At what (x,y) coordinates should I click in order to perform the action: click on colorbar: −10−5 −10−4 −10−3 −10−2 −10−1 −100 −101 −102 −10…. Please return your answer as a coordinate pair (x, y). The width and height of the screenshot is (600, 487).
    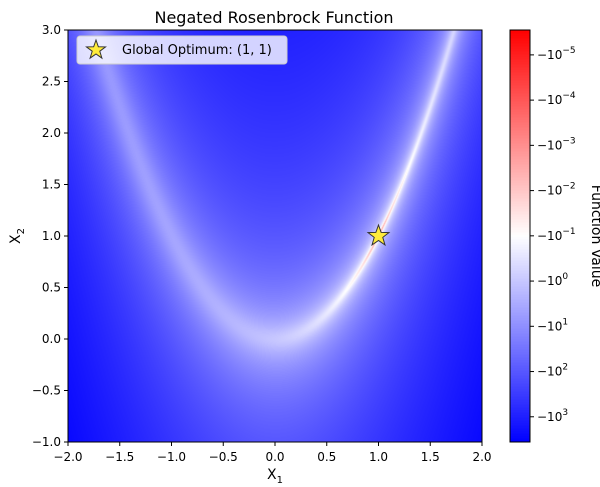
    Looking at the image, I should click on (554, 236).